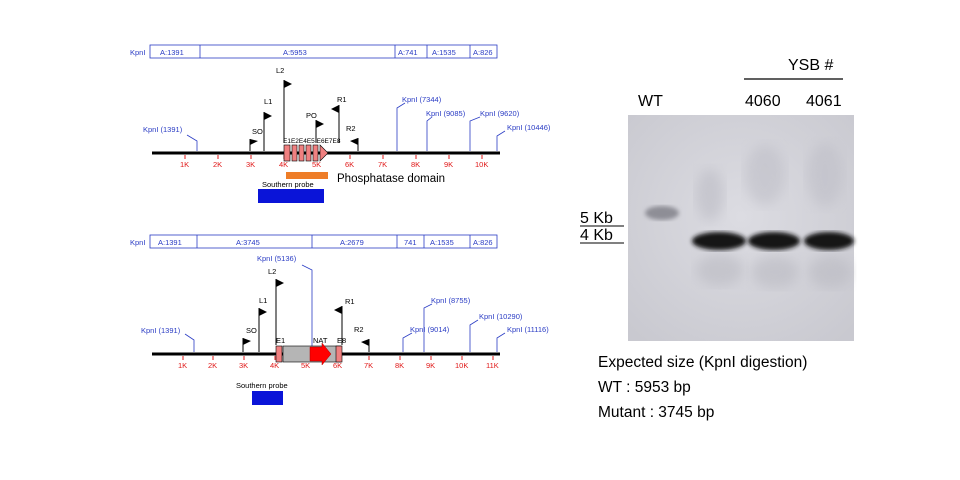  I want to click on wt-axis-tick-labels: 1K 2K 3K 4K 5K 6K 7K 8K 9K 10K, so click(334, 164).